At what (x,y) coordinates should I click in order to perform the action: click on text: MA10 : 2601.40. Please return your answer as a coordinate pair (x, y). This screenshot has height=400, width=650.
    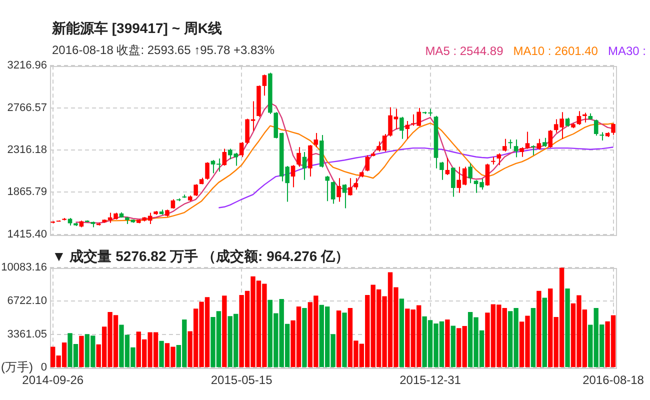
    Looking at the image, I should click on (555, 51).